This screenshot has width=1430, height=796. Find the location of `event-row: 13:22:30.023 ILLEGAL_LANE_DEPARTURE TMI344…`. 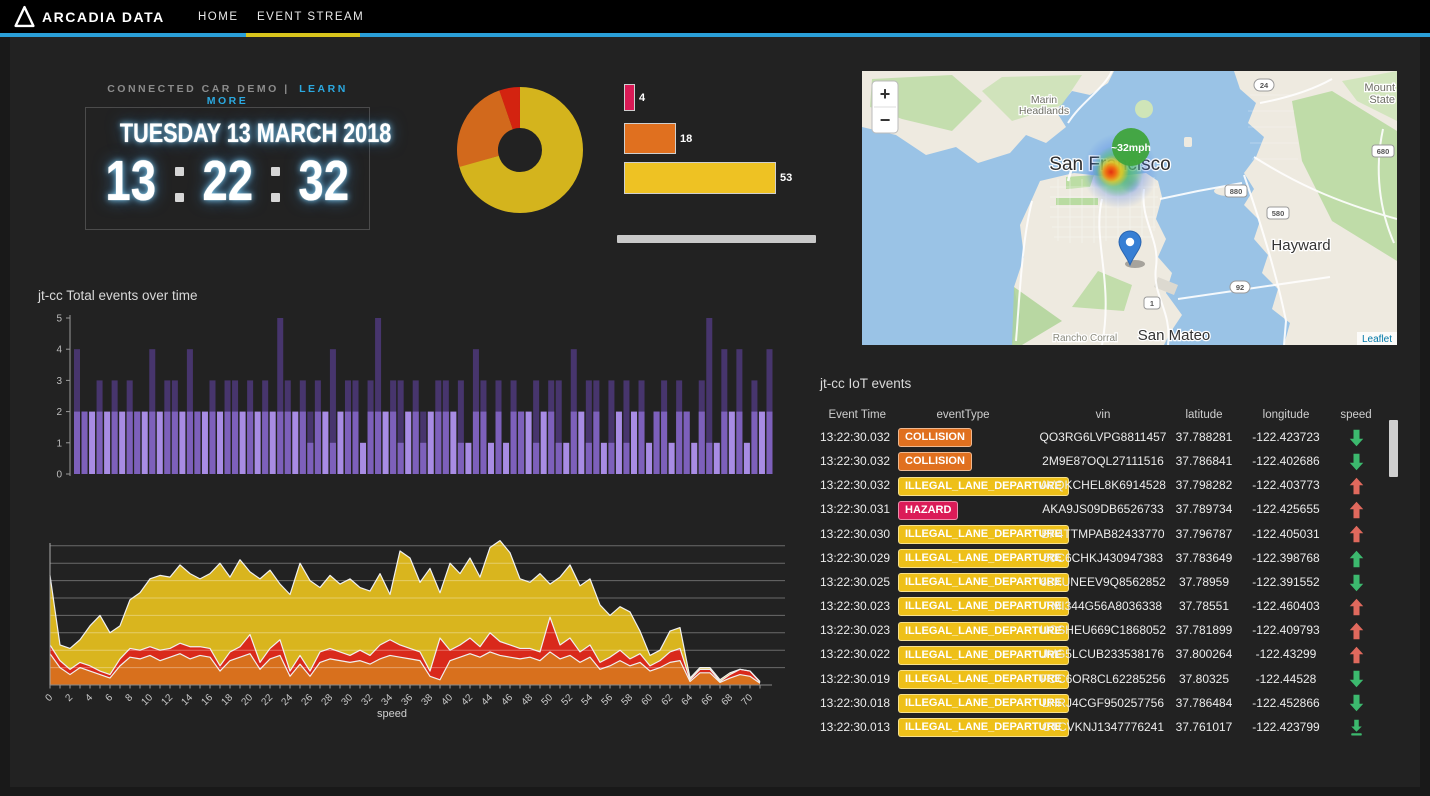

event-row: 13:22:30.023 ILLEGAL_LANE_DEPARTURE TMI344… is located at coordinates (1103, 606).